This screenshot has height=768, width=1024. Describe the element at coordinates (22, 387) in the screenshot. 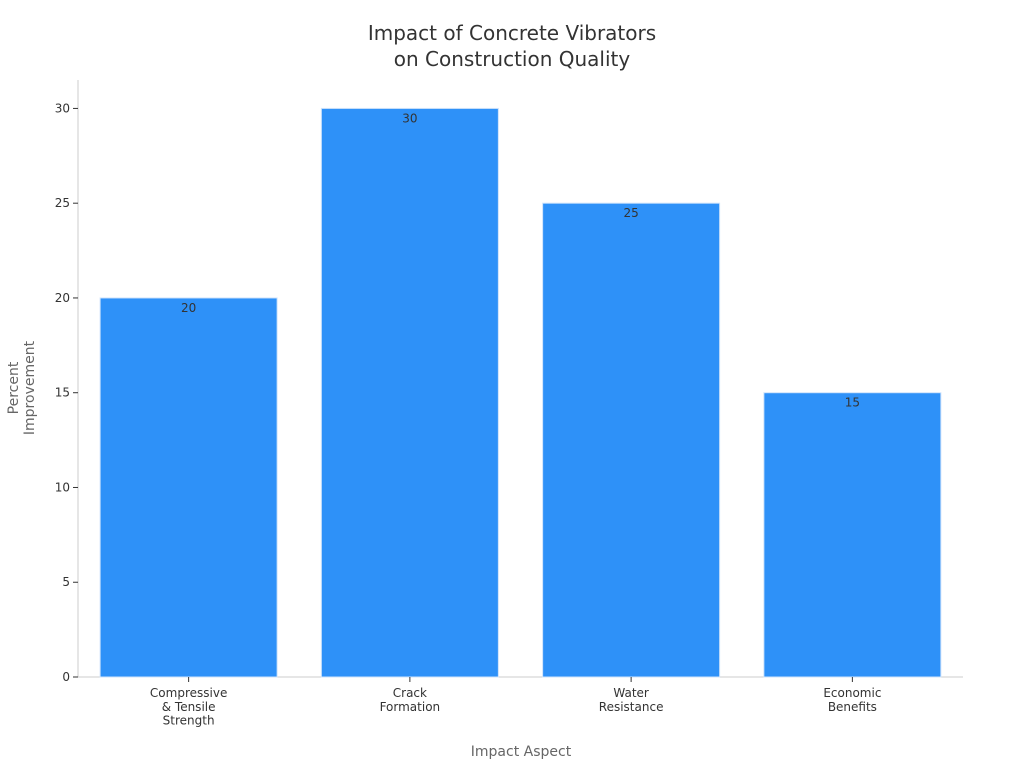

I see `y-axis-label: PercentImprovement` at that location.